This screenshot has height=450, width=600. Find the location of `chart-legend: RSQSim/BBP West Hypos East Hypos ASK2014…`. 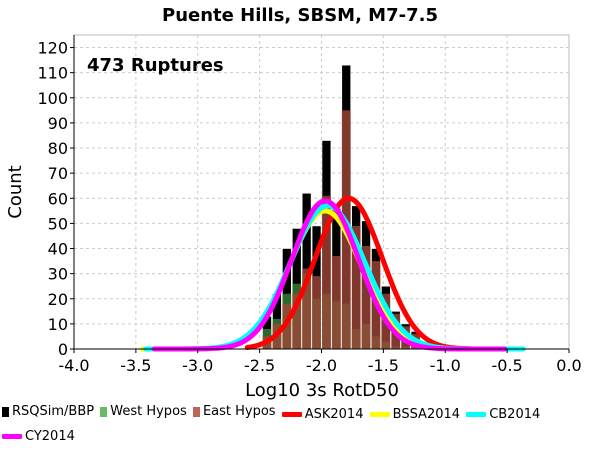

chart-legend: RSQSim/BBP West Hypos East Hypos ASK2014… is located at coordinates (300, 427).